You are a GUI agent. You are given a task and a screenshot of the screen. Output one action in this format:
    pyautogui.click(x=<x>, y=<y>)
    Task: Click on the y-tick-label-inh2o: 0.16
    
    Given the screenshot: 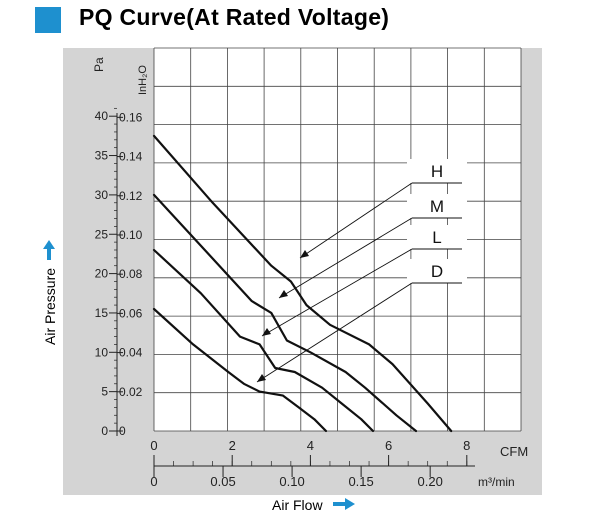 What is the action you would take?
    pyautogui.click(x=131, y=117)
    